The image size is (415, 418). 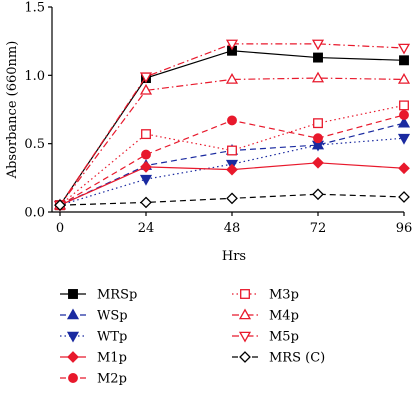 I want to click on x-axis-label: Hrs, so click(x=234, y=256).